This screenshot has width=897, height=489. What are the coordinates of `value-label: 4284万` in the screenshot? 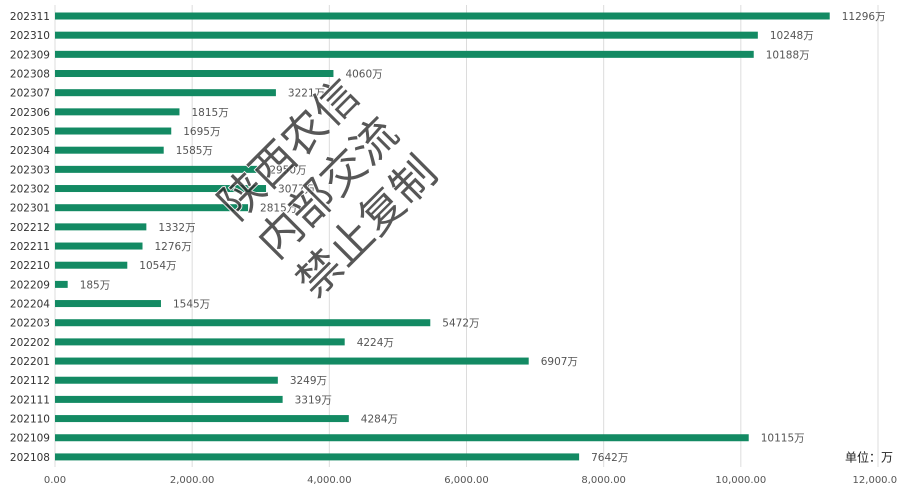 It's located at (379, 420).